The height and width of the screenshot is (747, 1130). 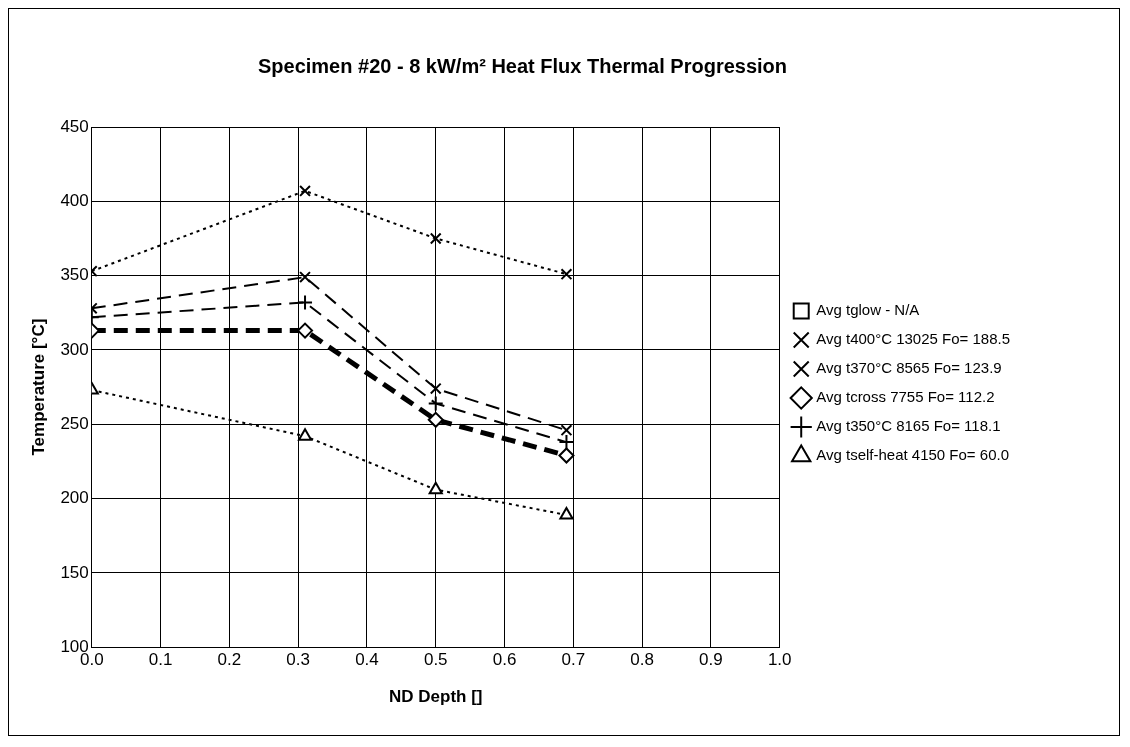 What do you see at coordinates (908, 426) in the screenshot?
I see `legend-label: Avg t350°C 8165 Fo= 118.1` at bounding box center [908, 426].